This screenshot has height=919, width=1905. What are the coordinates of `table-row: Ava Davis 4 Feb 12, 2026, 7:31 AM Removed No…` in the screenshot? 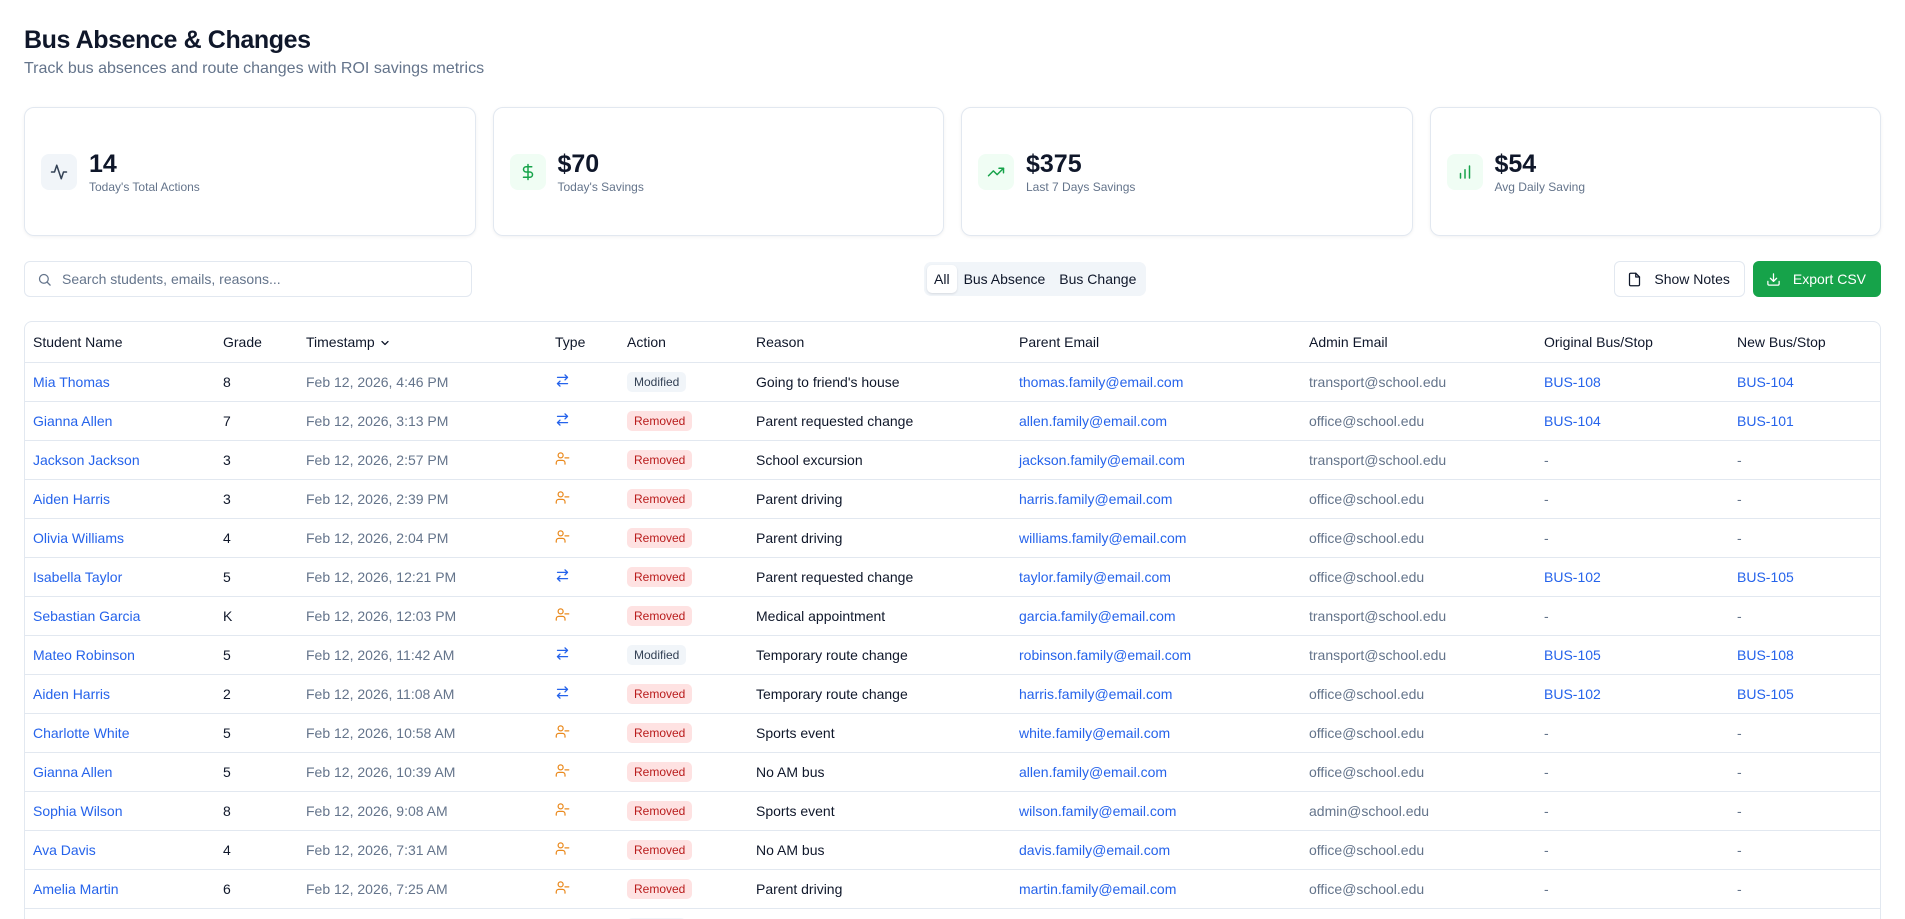 It's located at (952, 850).